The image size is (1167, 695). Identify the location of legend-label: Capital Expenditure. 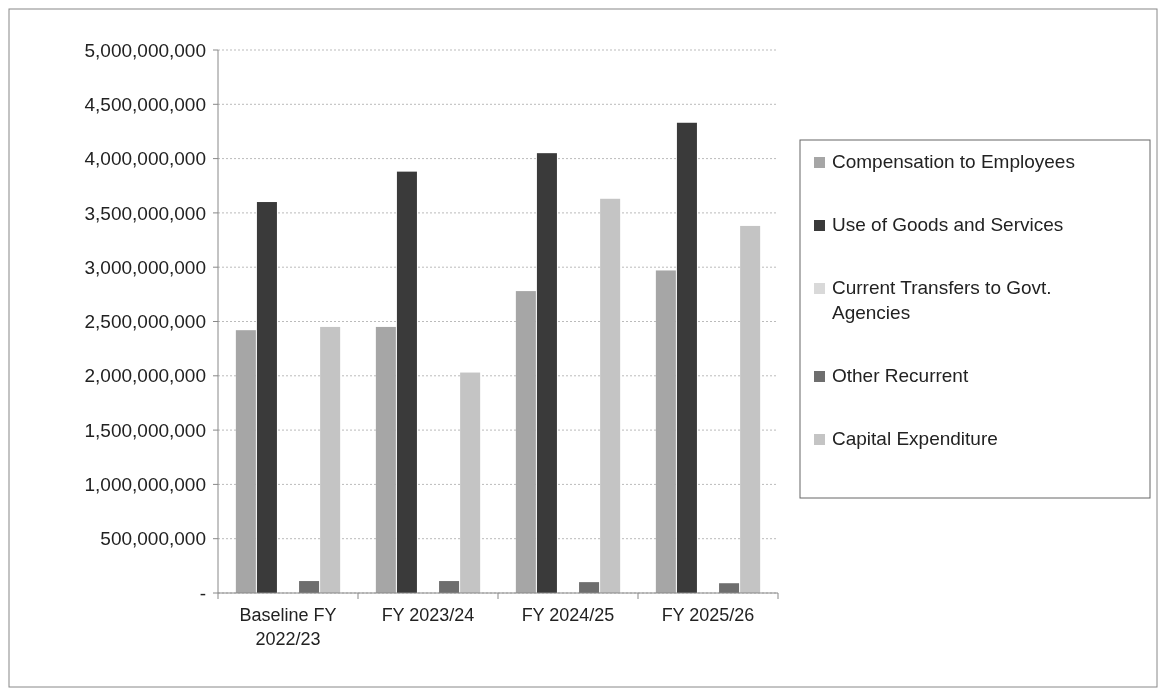
(915, 438).